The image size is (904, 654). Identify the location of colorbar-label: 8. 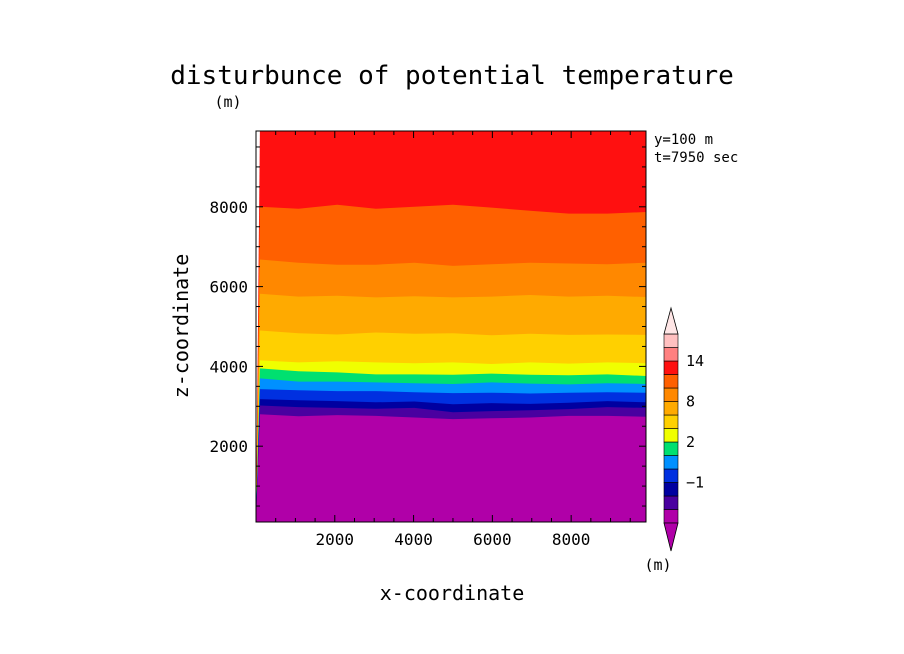
(690, 402).